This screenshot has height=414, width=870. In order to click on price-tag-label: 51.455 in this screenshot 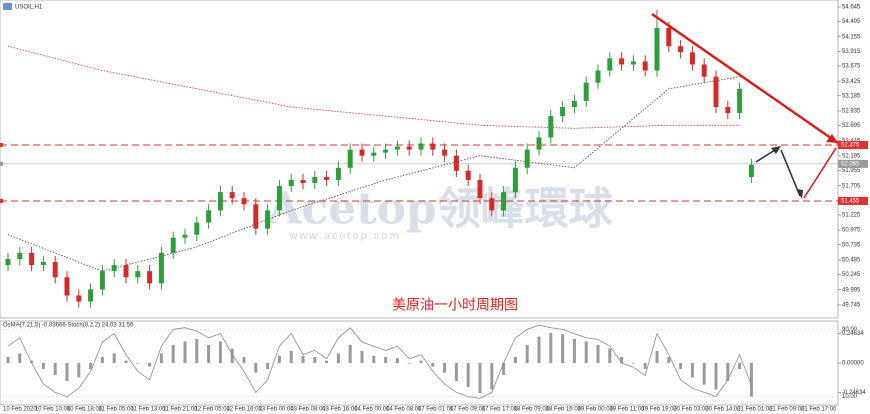, I will do `click(850, 202)`.